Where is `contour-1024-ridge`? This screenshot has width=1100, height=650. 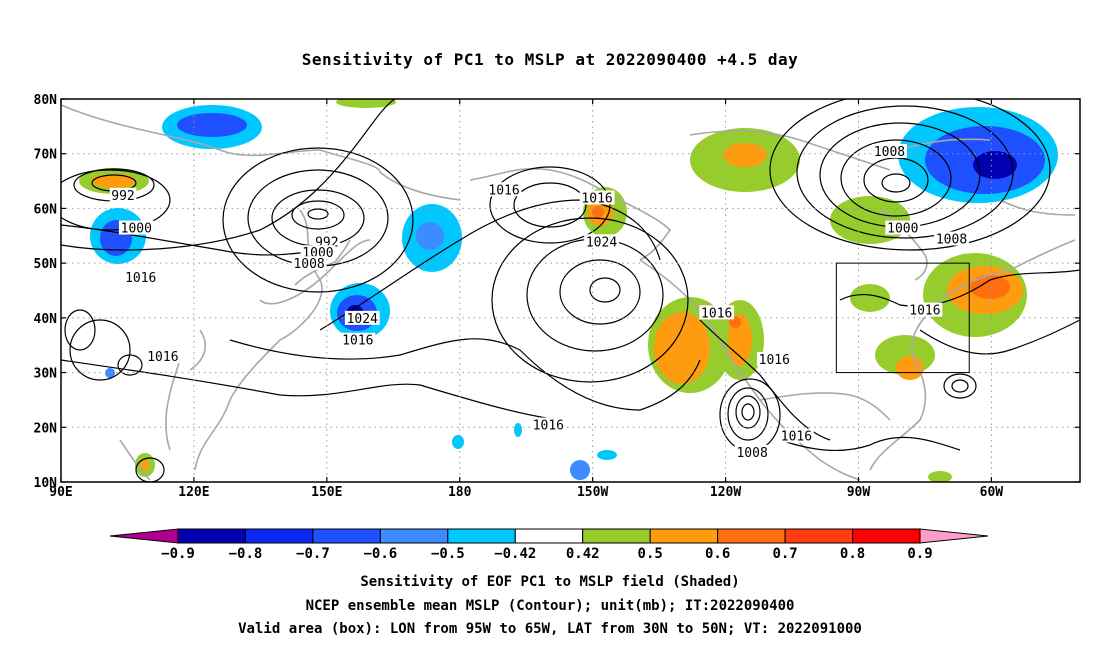
contour-1024-ridge is located at coordinates (490, 265).